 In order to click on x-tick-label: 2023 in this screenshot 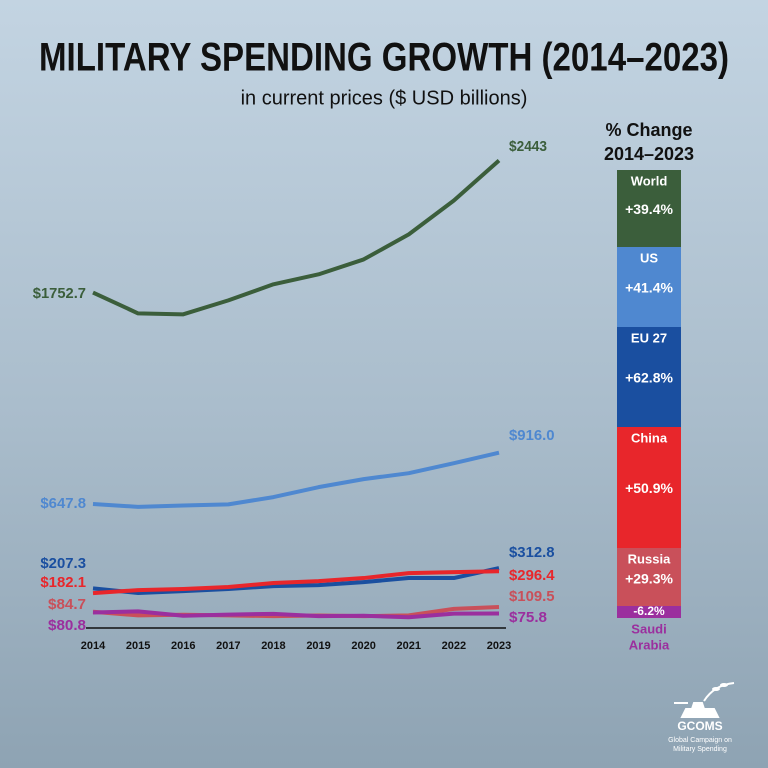, I will do `click(499, 646)`.